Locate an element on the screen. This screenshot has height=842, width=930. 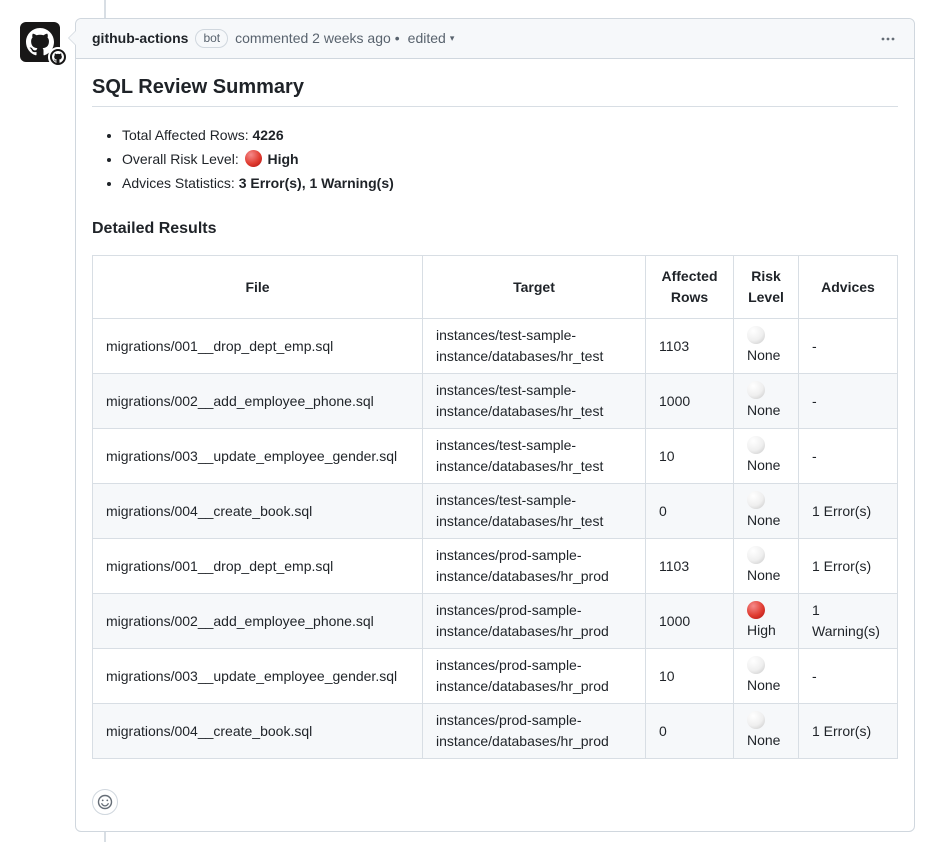
avatar is located at coordinates (44, 44).